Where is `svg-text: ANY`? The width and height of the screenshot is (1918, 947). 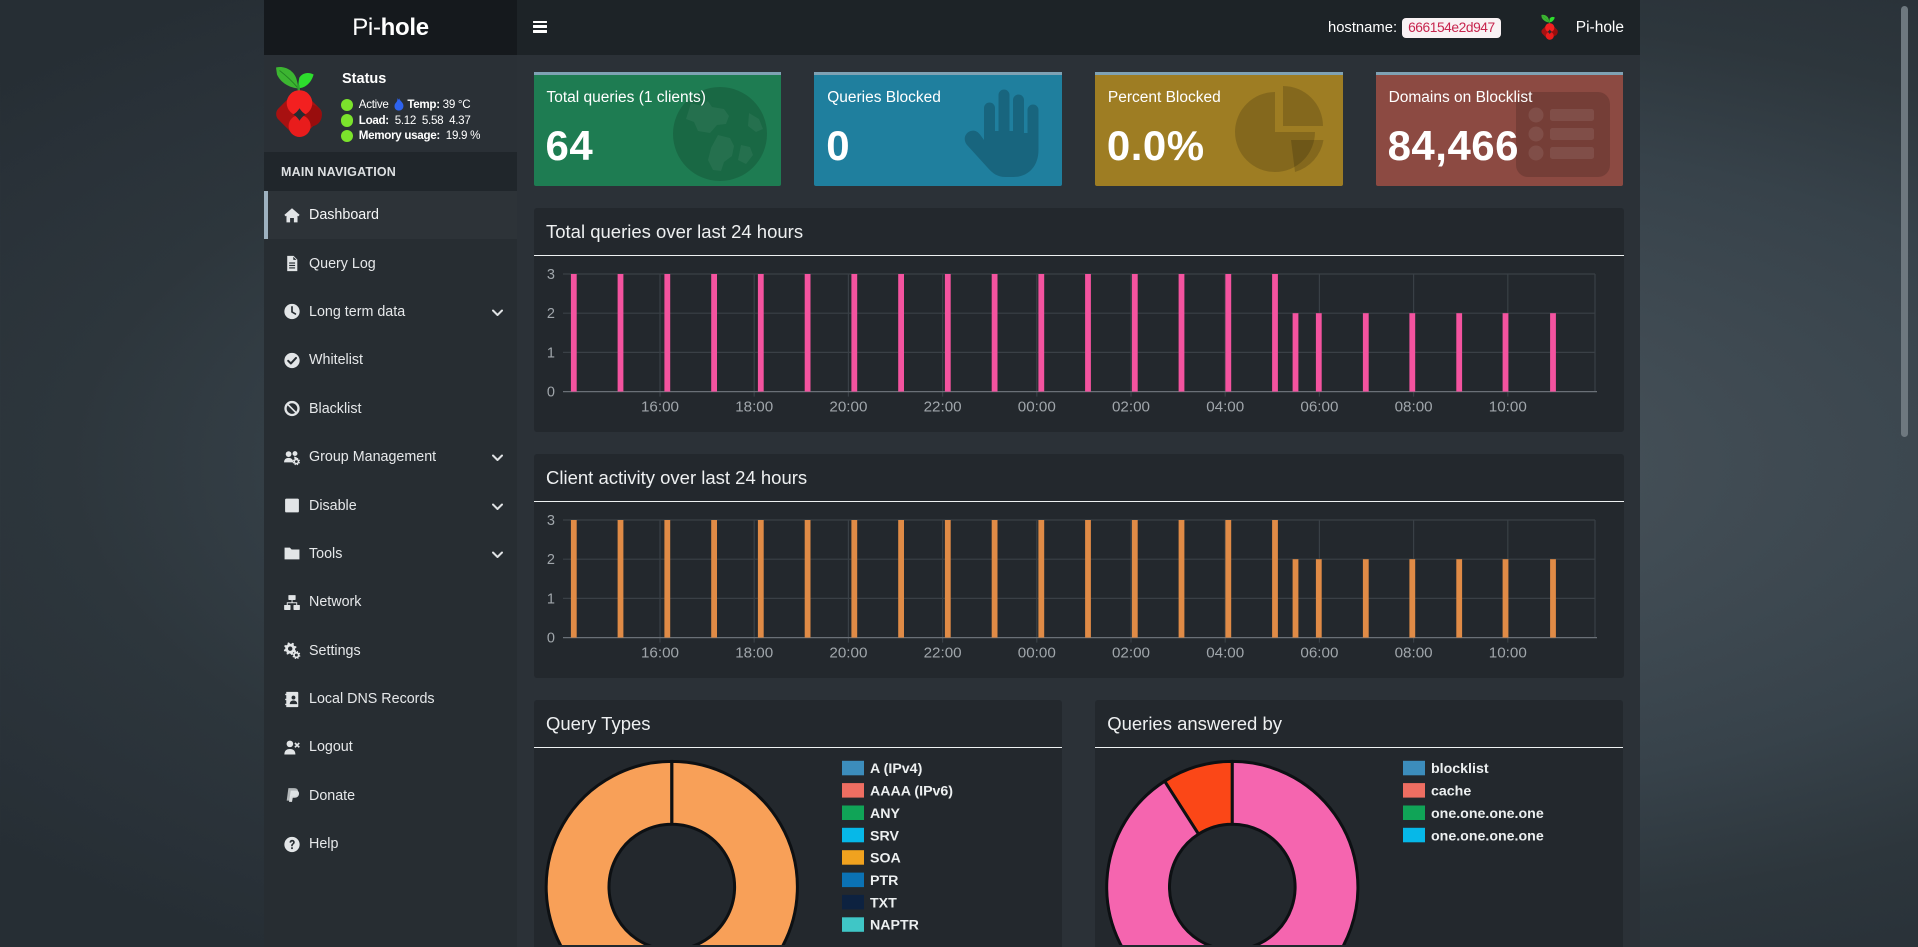
svg-text: ANY is located at coordinates (885, 814).